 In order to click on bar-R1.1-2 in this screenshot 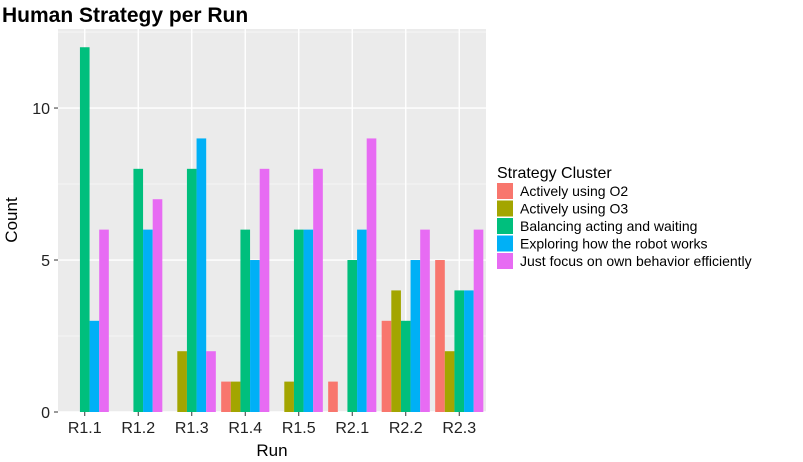, I will do `click(84, 229)`.